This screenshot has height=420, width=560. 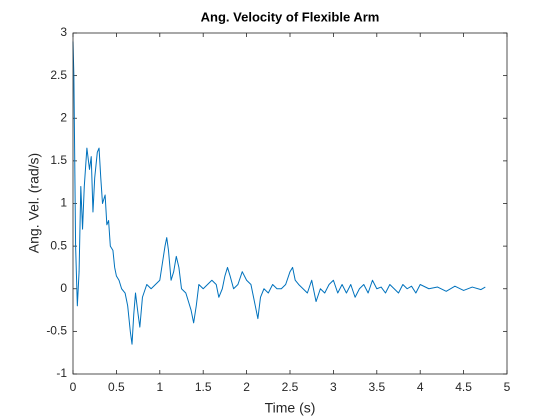 I want to click on x-tick-label: 1.5, so click(x=203, y=387).